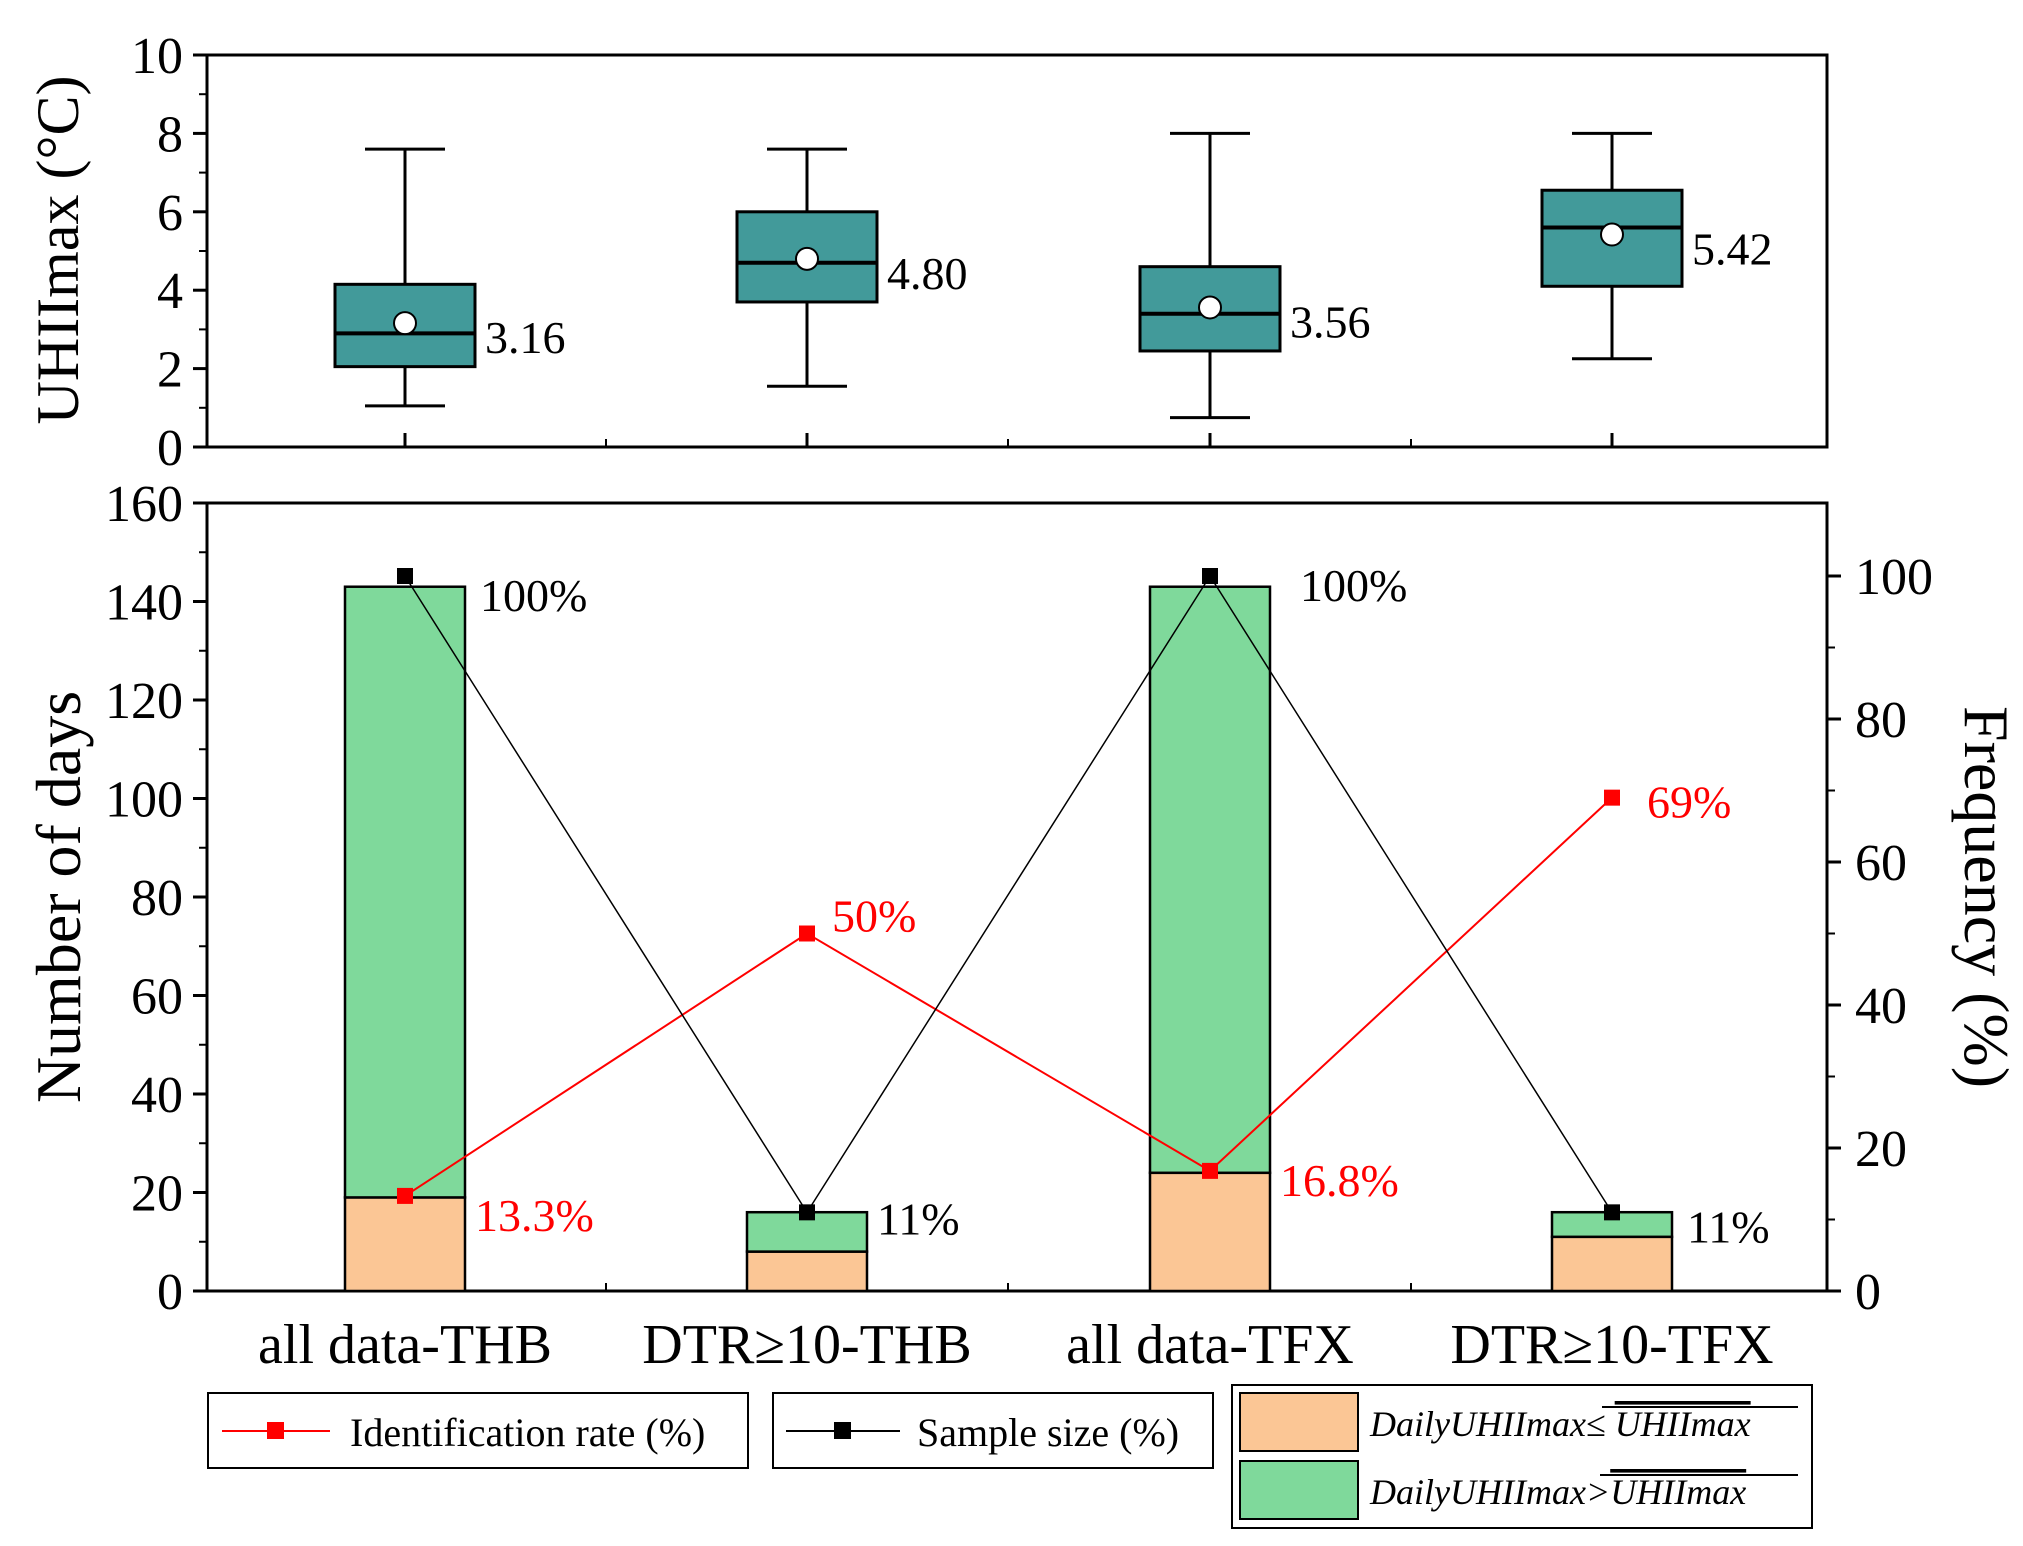  I want to click on y-tick-label: 120, so click(144, 701).